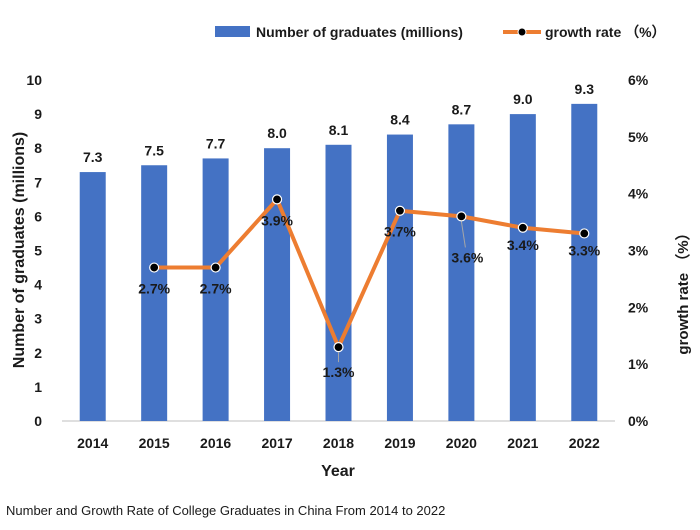 This screenshot has height=530, width=700. Describe the element at coordinates (38, 387) in the screenshot. I see `y-tick-label: 1` at that location.